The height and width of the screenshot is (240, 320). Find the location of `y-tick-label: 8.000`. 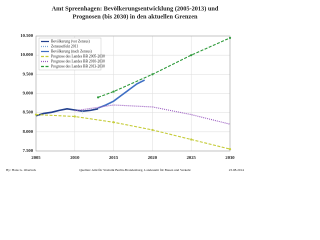

y-tick-label: 8.000 is located at coordinates (28, 131).